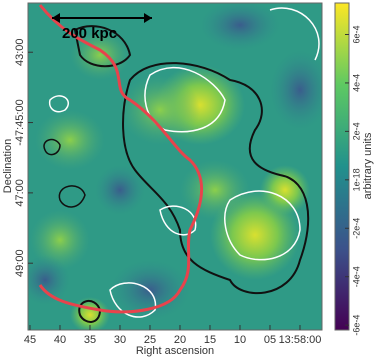 This screenshot has height=359, width=374. Describe the element at coordinates (90, 340) in the screenshot. I see `x-tick-label: 35` at that location.